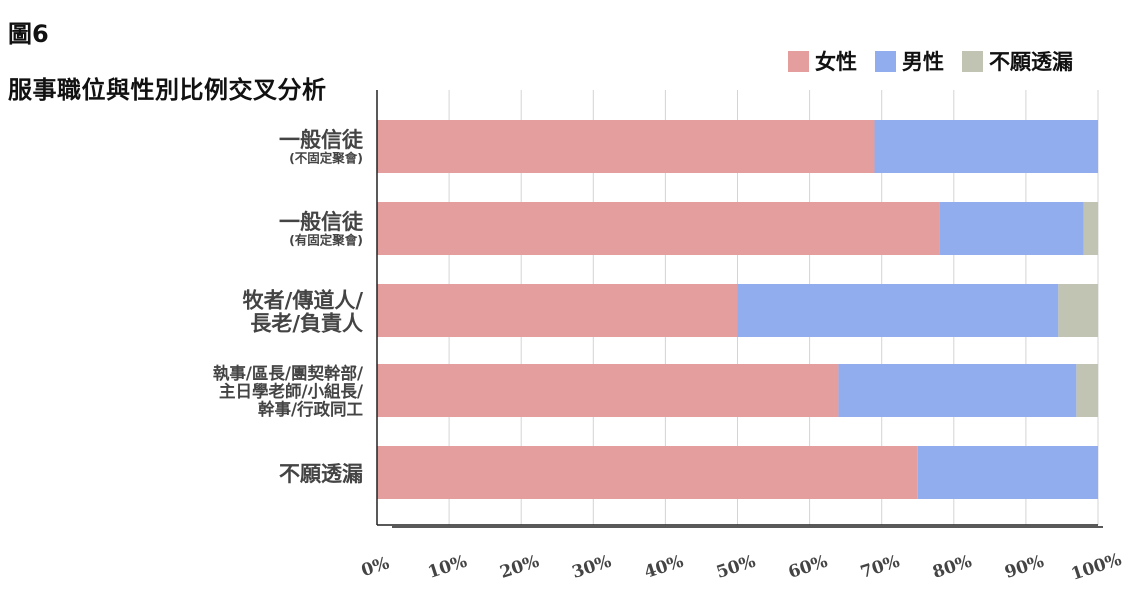 Image resolution: width=1136 pixels, height=602 pixels. Describe the element at coordinates (592, 567) in the screenshot. I see `x-tick-label: 30%` at that location.